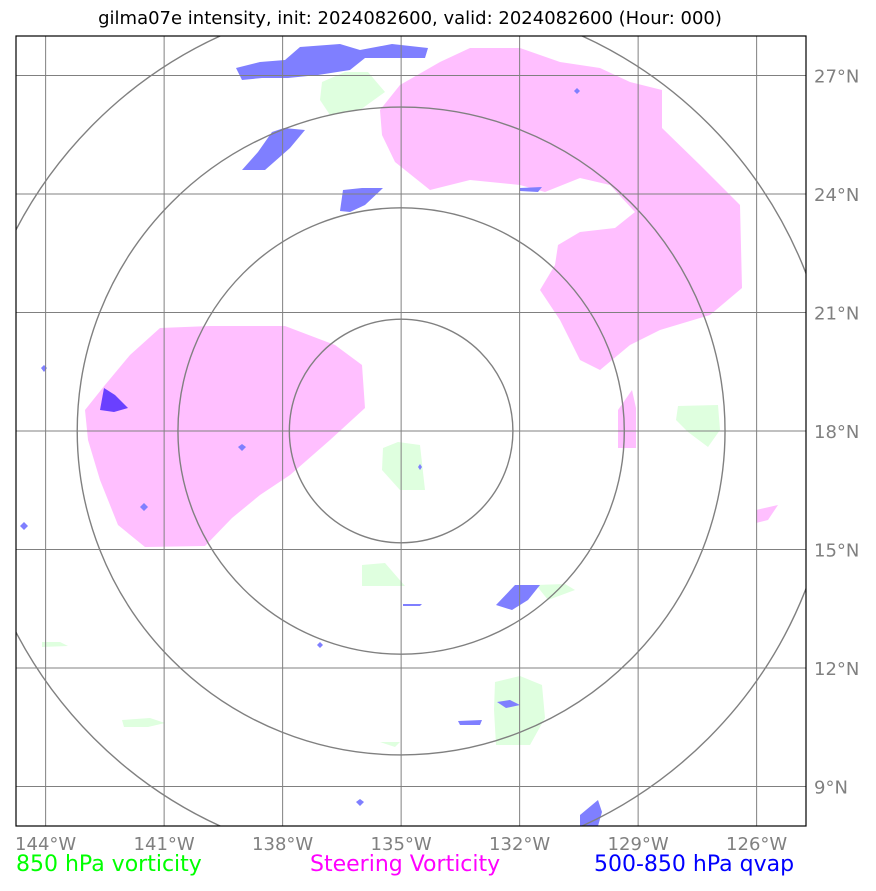 Image resolution: width=876 pixels, height=891 pixels. Describe the element at coordinates (627, 419) in the screenshot. I see `steering-vorticity-area-east` at that location.